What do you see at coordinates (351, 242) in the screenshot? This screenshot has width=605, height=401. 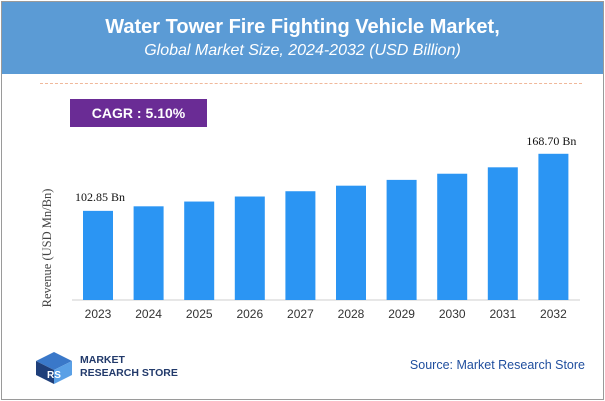 I see `bar-2028` at bounding box center [351, 242].